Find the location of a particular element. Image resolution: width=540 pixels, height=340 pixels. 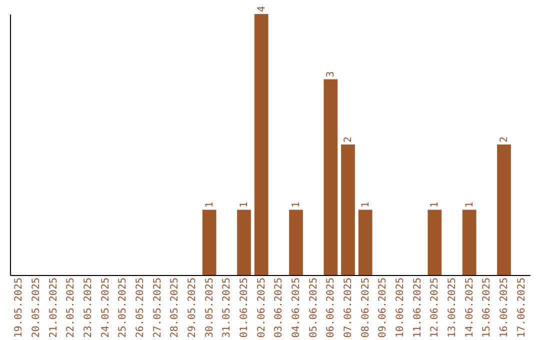

x-tick-label: 26.05.2025 is located at coordinates (140, 308).